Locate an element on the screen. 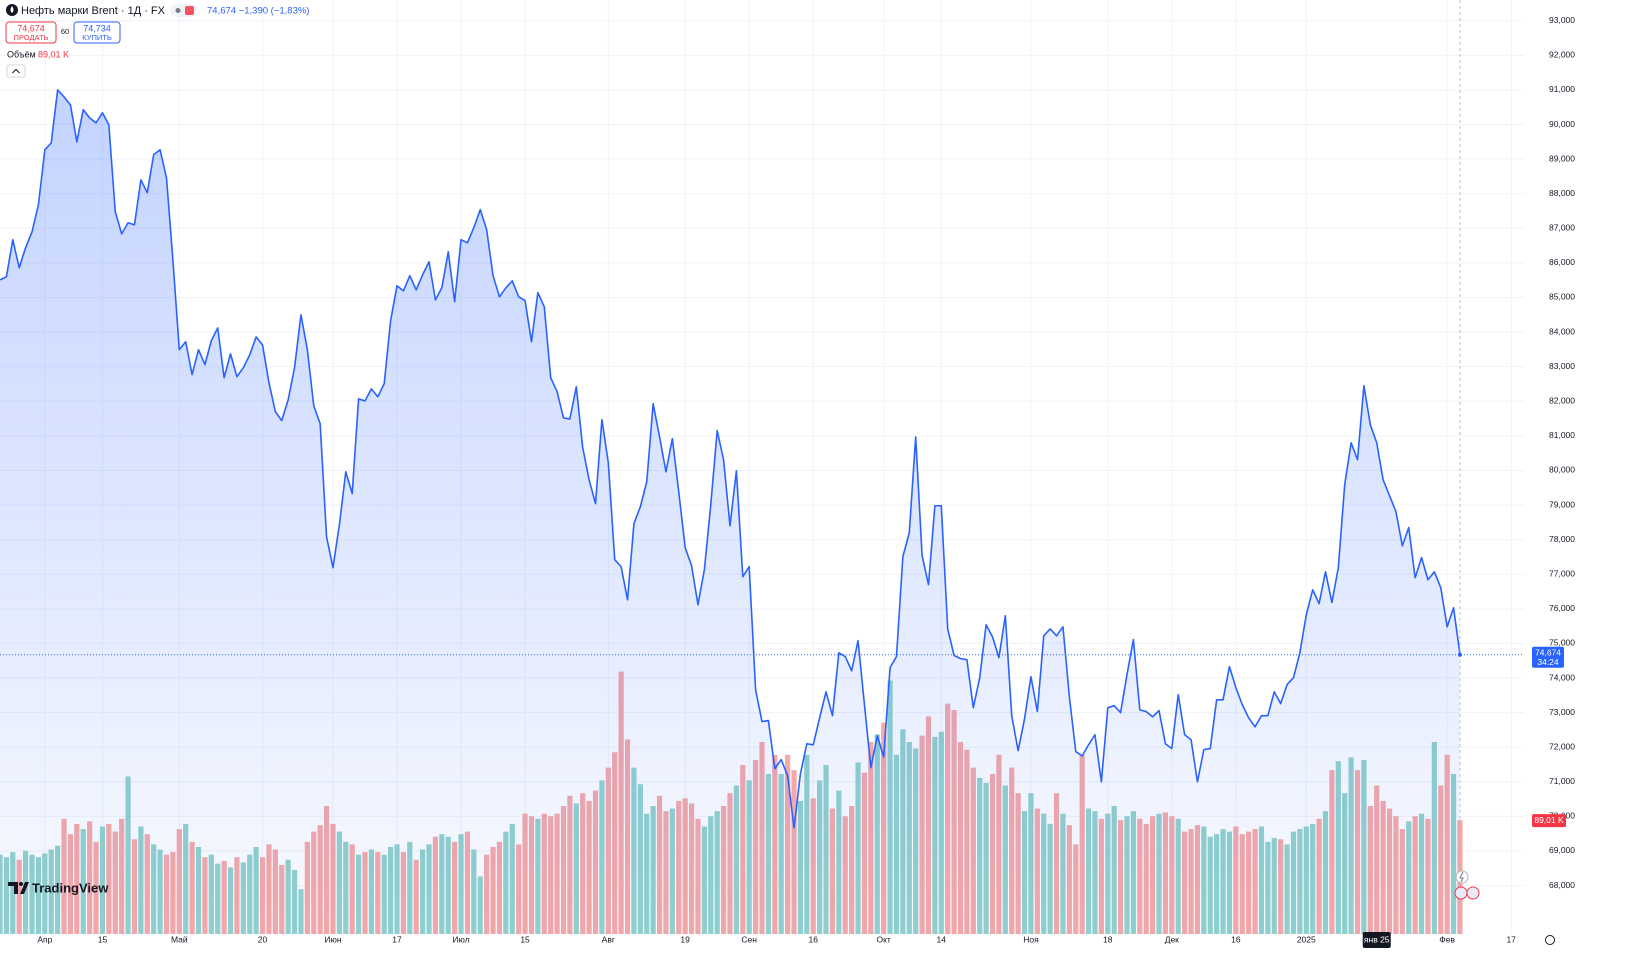 The height and width of the screenshot is (960, 1636). y-tick-label: 75,000 is located at coordinates (1562, 643).